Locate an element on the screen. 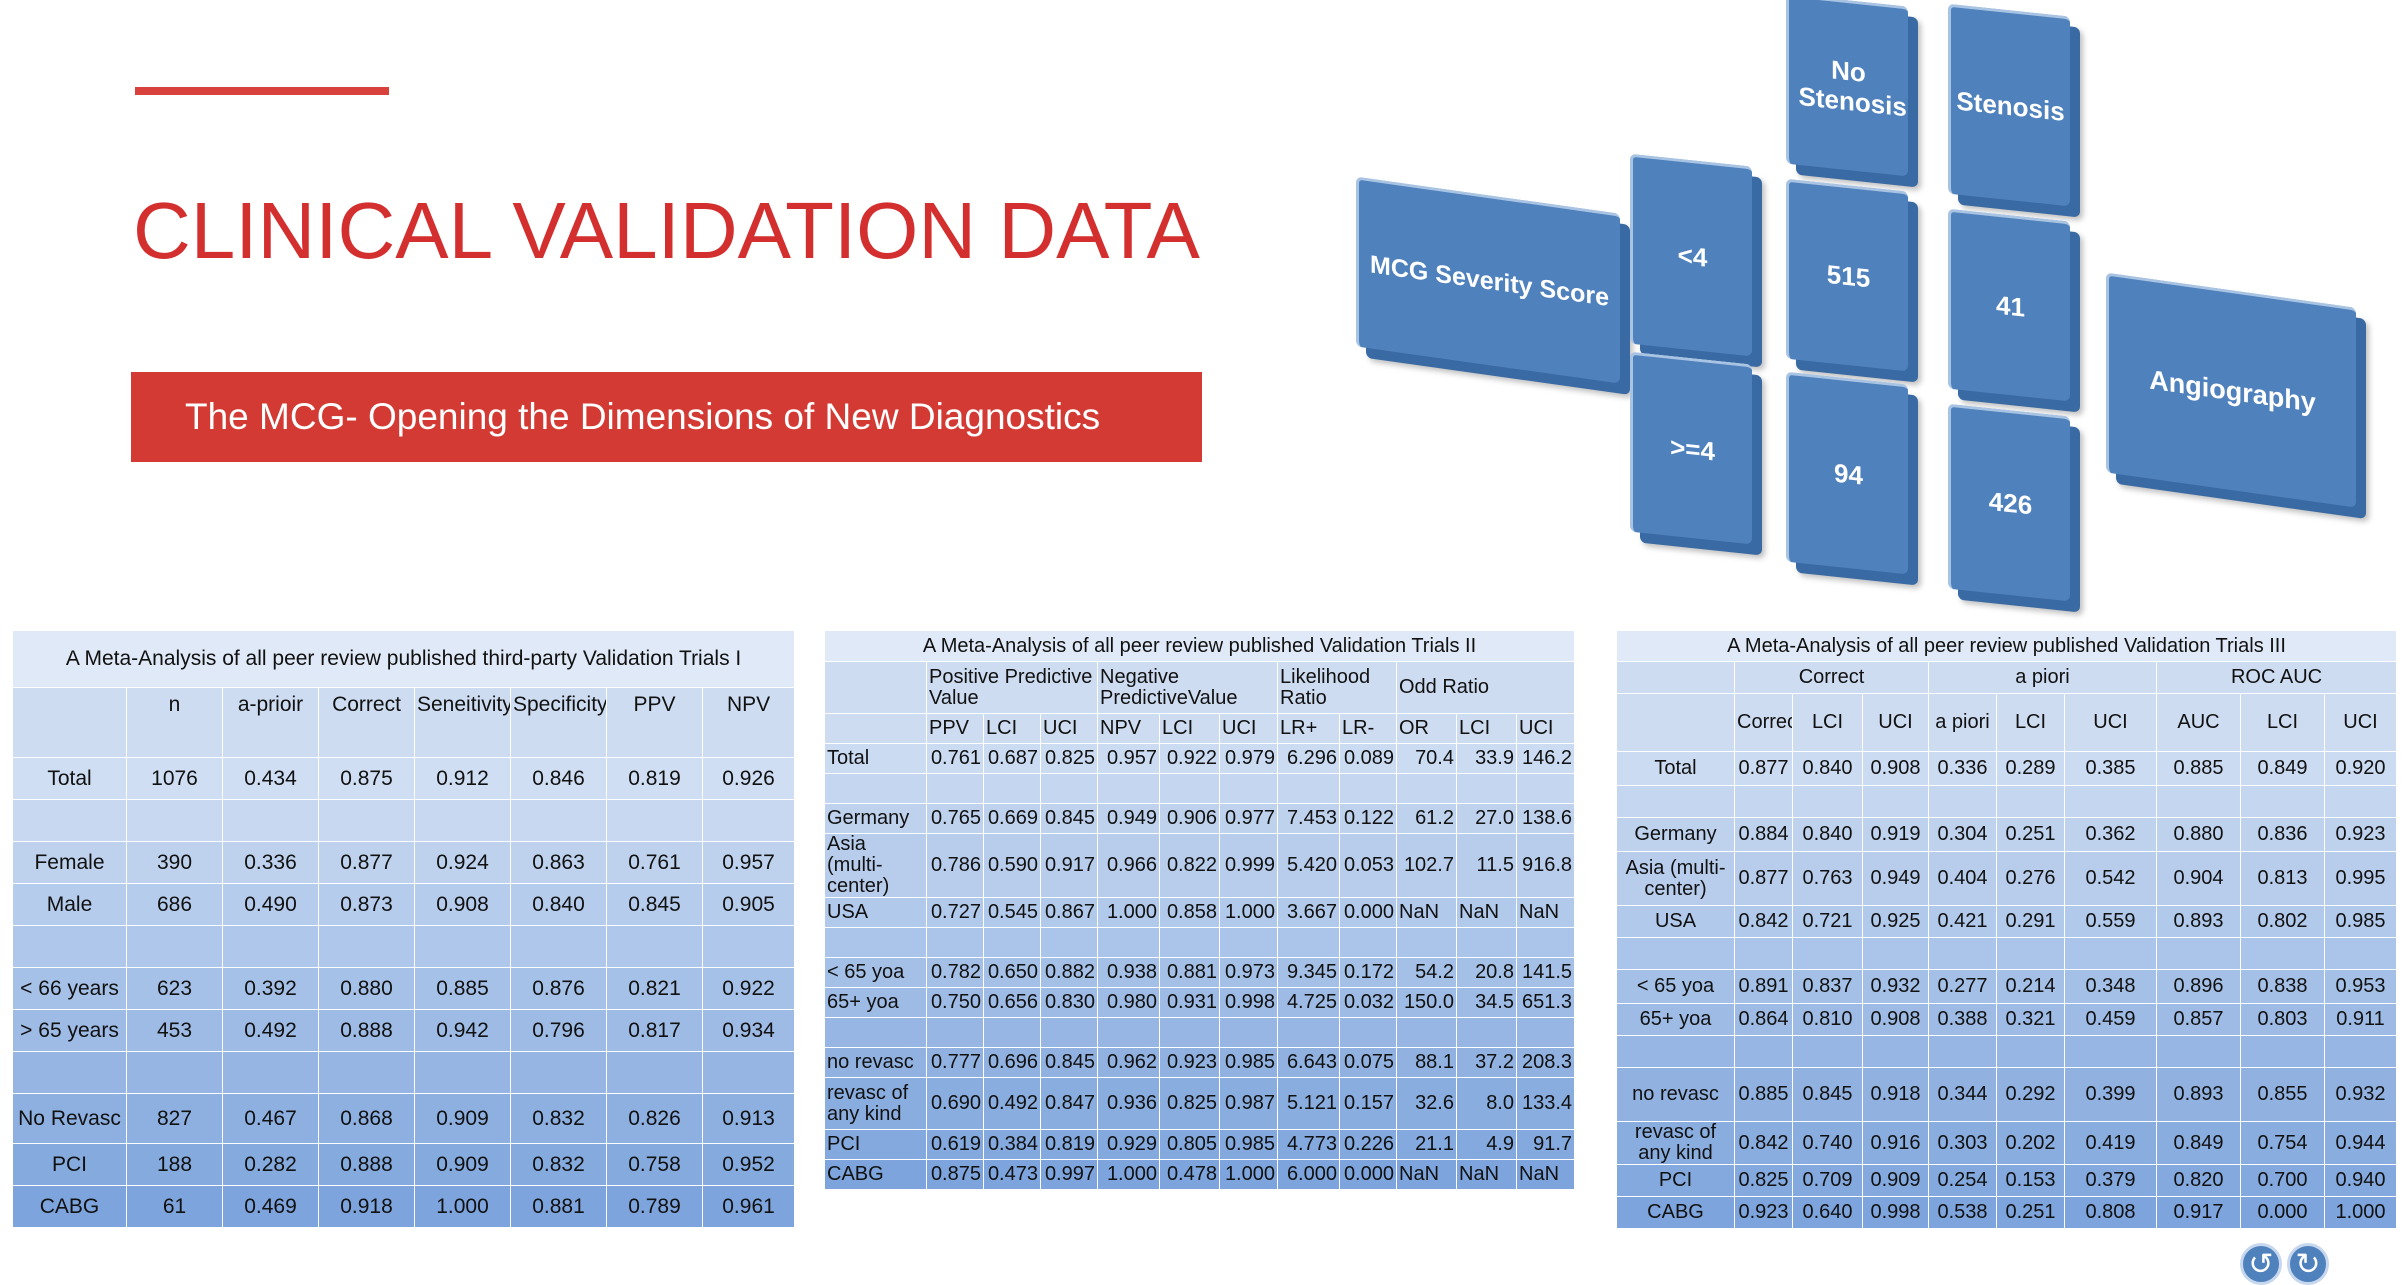 This screenshot has height=1285, width=2406. table-3-cell: 0.808 is located at coordinates (2110, 1212).